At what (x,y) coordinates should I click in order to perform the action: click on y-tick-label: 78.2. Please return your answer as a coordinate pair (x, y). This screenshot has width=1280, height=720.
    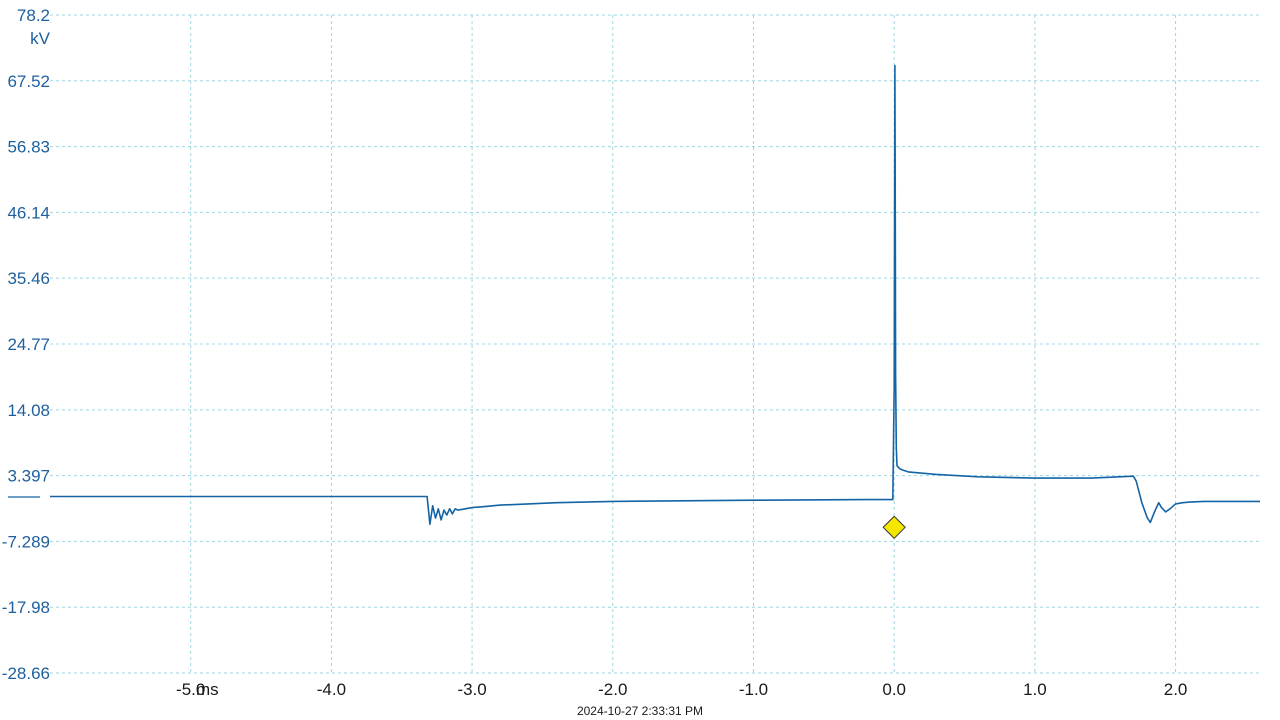
    Looking at the image, I should click on (33, 15).